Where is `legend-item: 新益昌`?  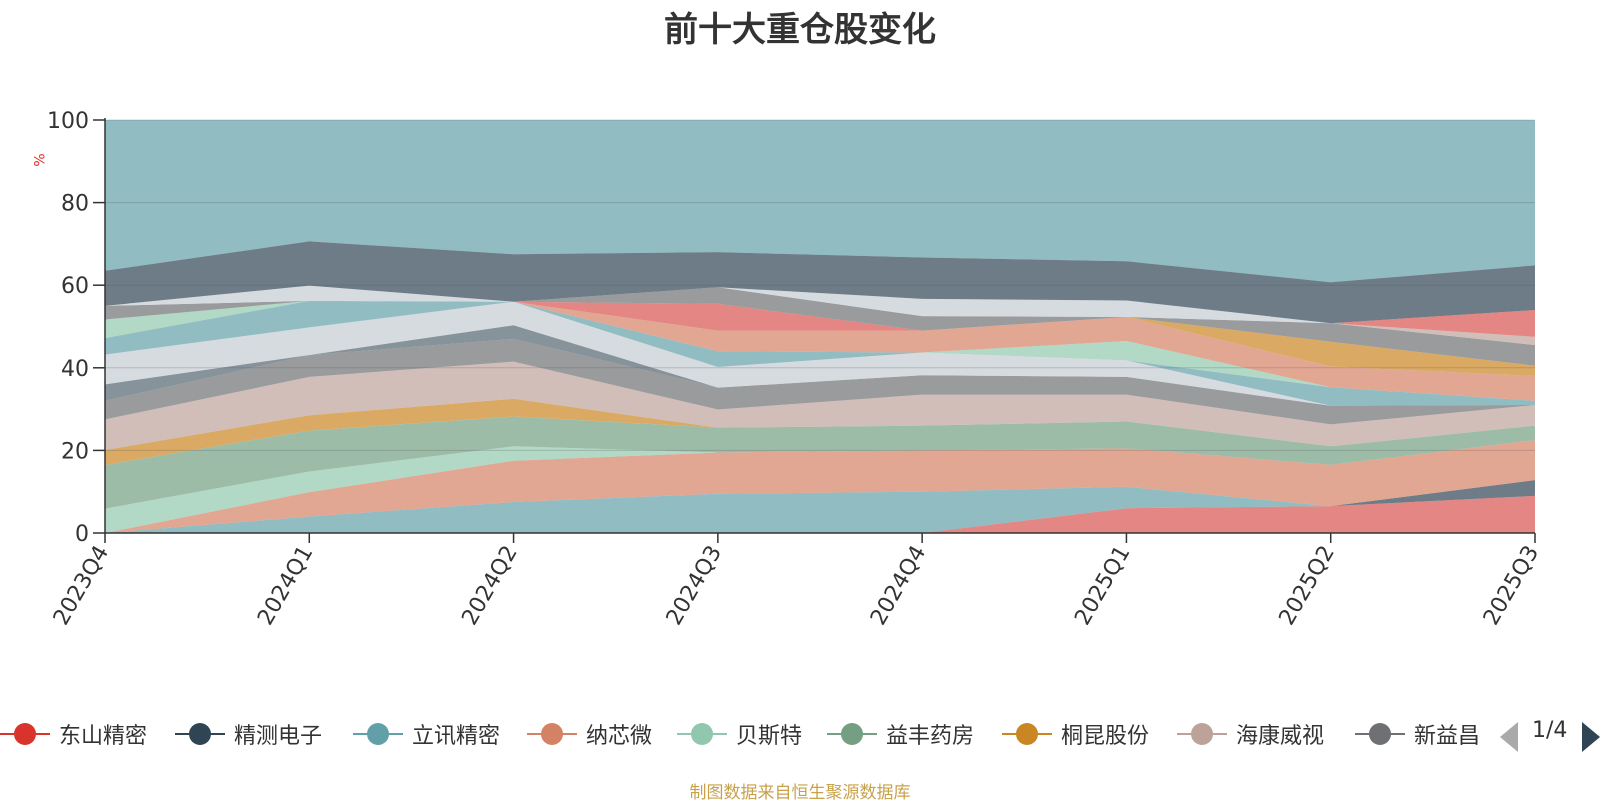 legend-item: 新益昌 is located at coordinates (1417, 734).